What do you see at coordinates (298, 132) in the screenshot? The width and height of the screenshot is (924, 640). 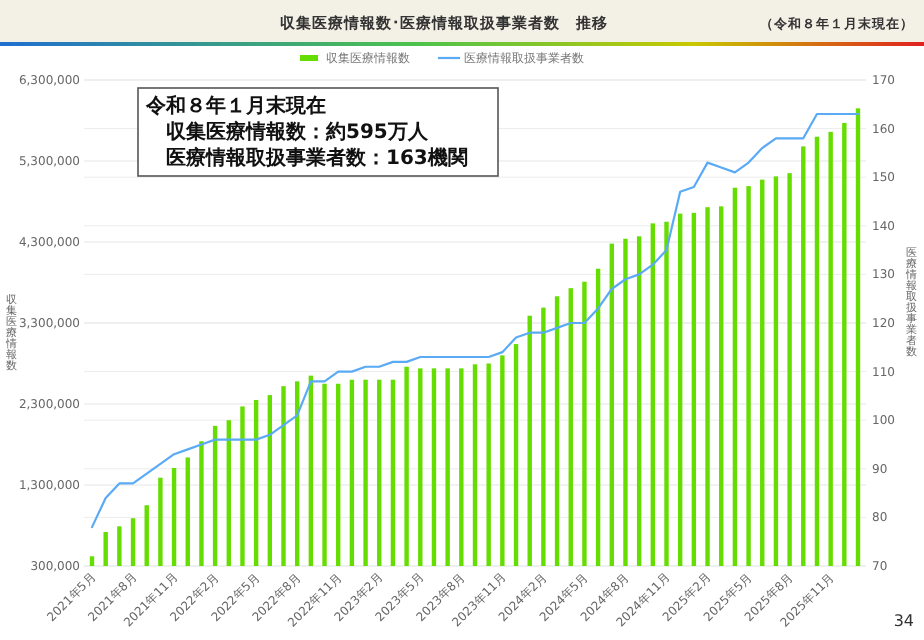 I see `annotation: 収集医療情報数：約595万人` at bounding box center [298, 132].